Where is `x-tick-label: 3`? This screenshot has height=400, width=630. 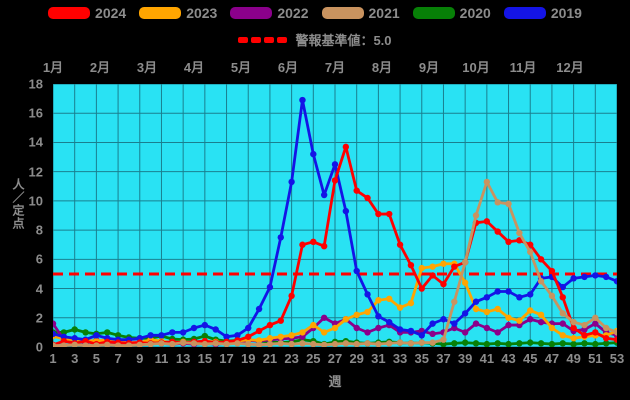 x-tick-label: 3 is located at coordinates (75, 358).